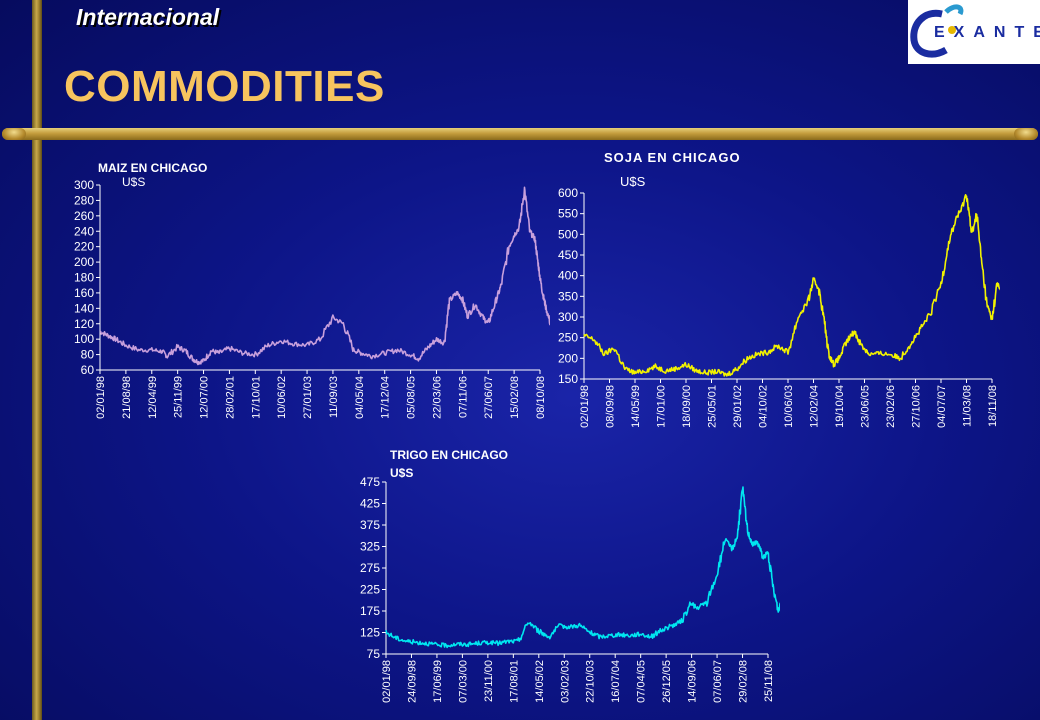  Describe the element at coordinates (401, 473) in the screenshot. I see `trigo-chart-ylabel: U$S` at that location.